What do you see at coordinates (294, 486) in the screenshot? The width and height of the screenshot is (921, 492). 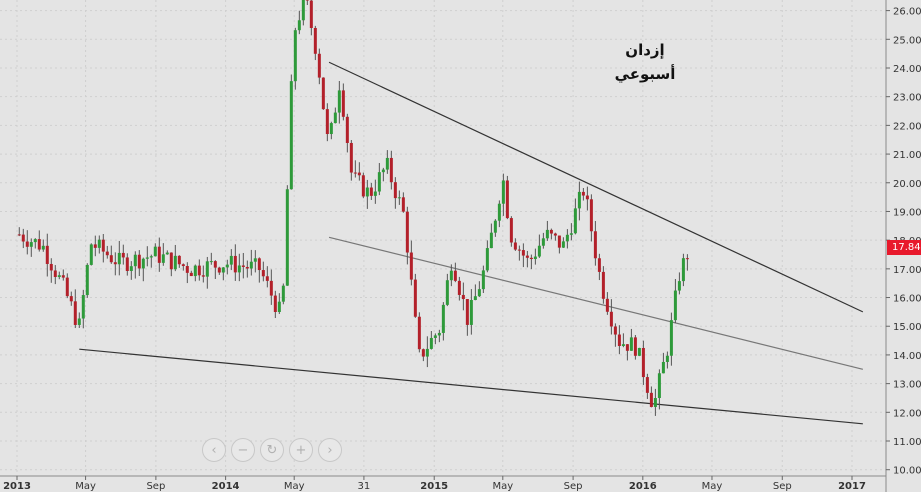 I see `x-tick-label: May` at bounding box center [294, 486].